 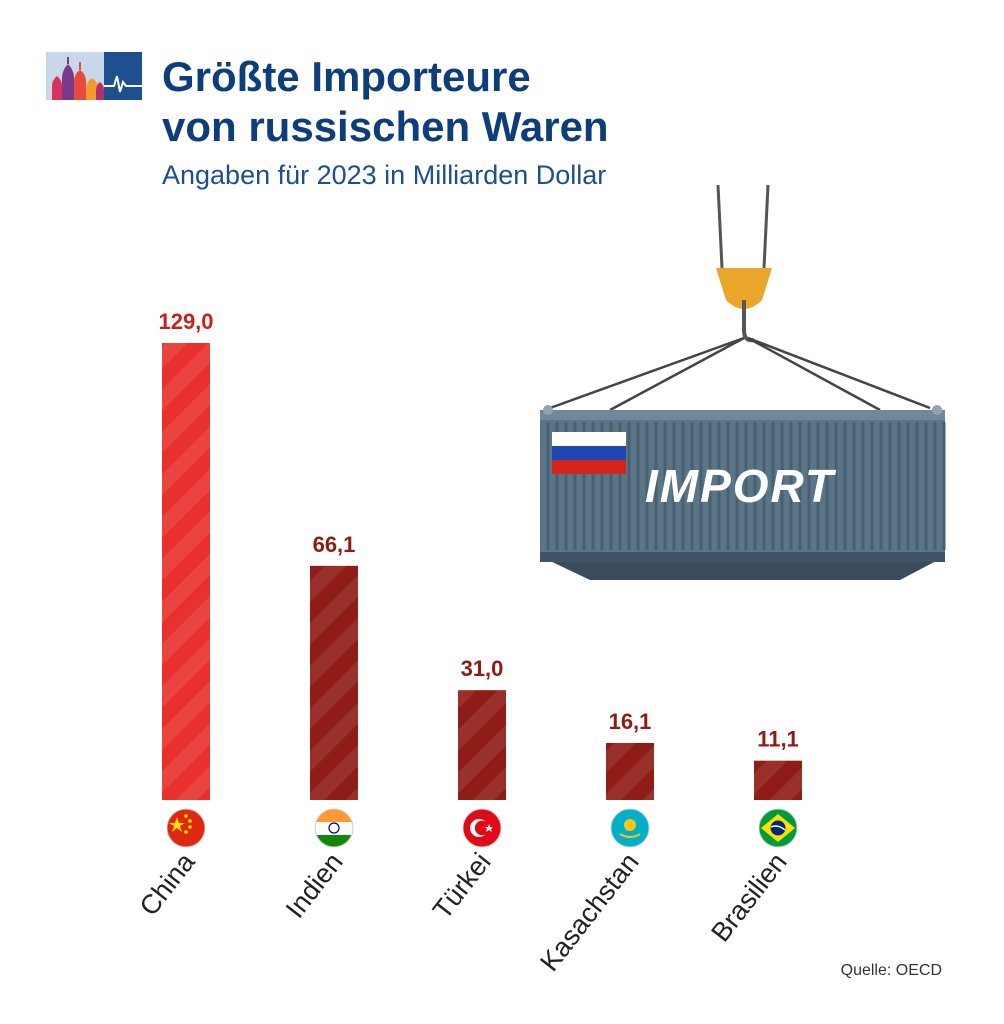 I want to click on value-label: 66,1, so click(x=334, y=544).